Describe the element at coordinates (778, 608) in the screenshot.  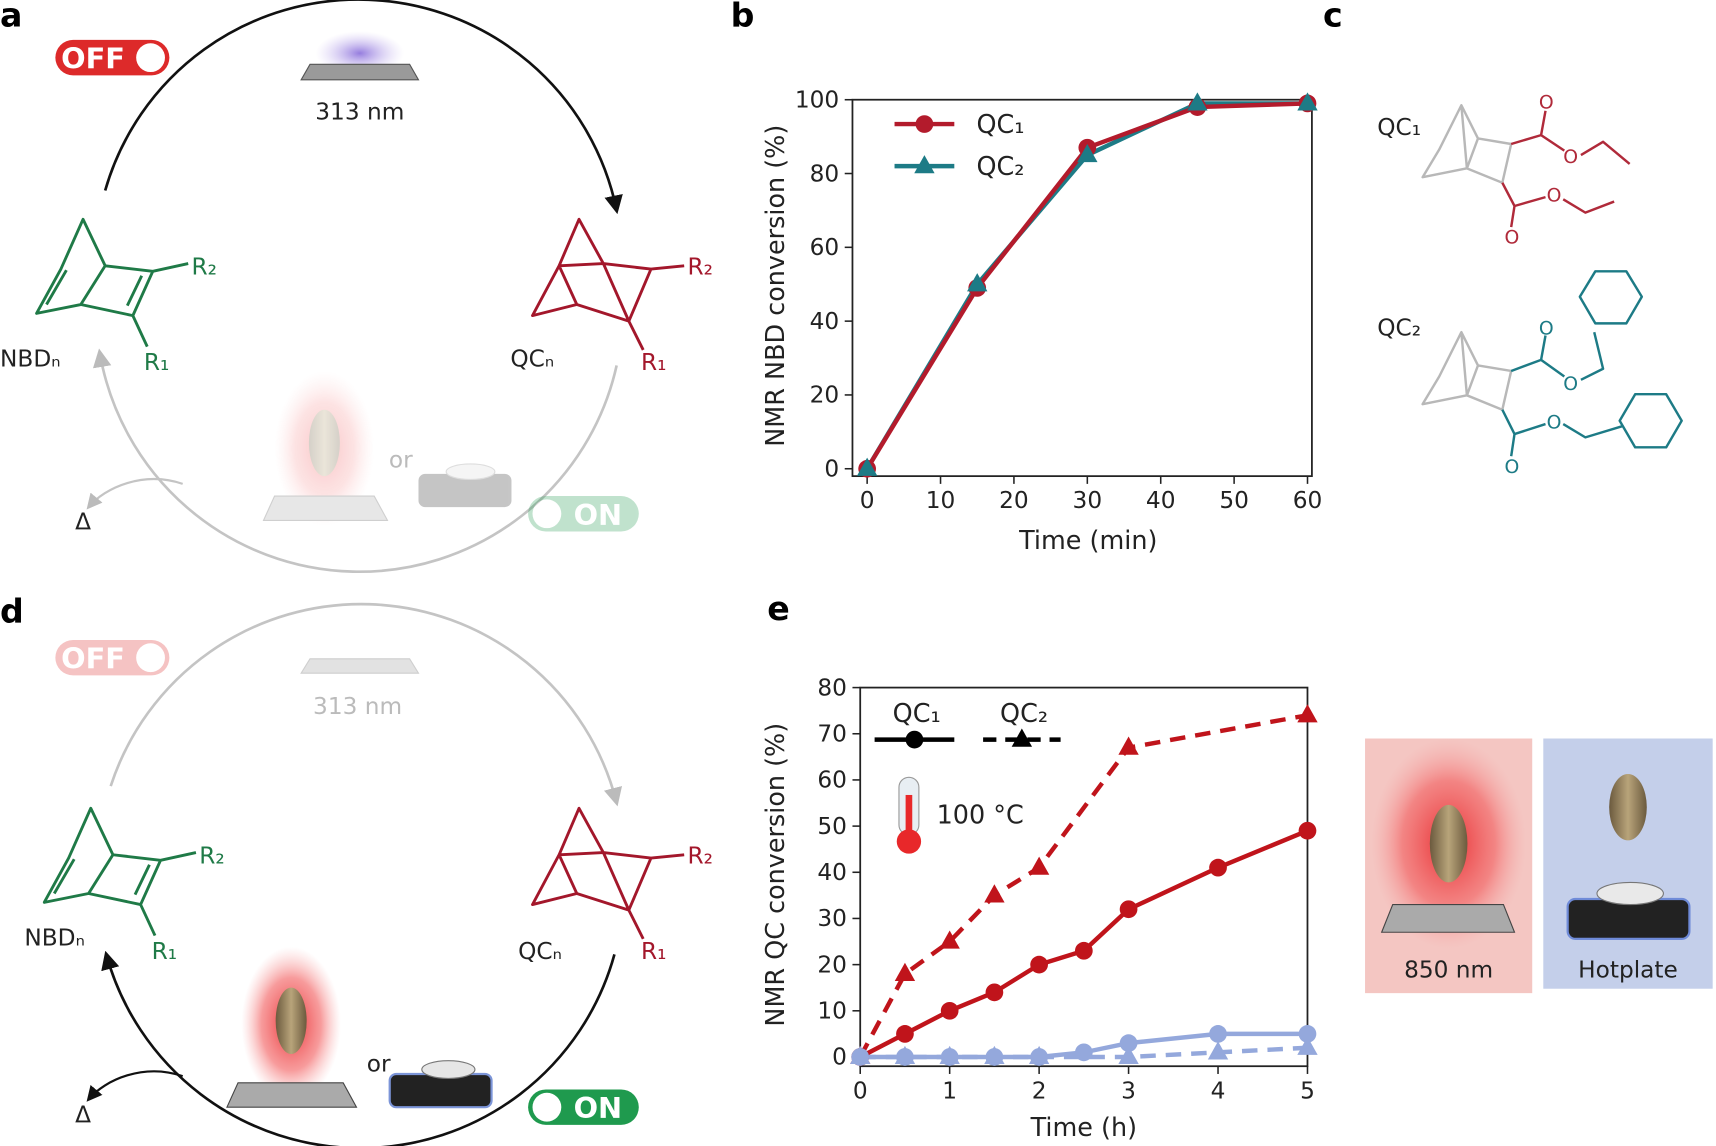
I see `panel-label: e` at that location.